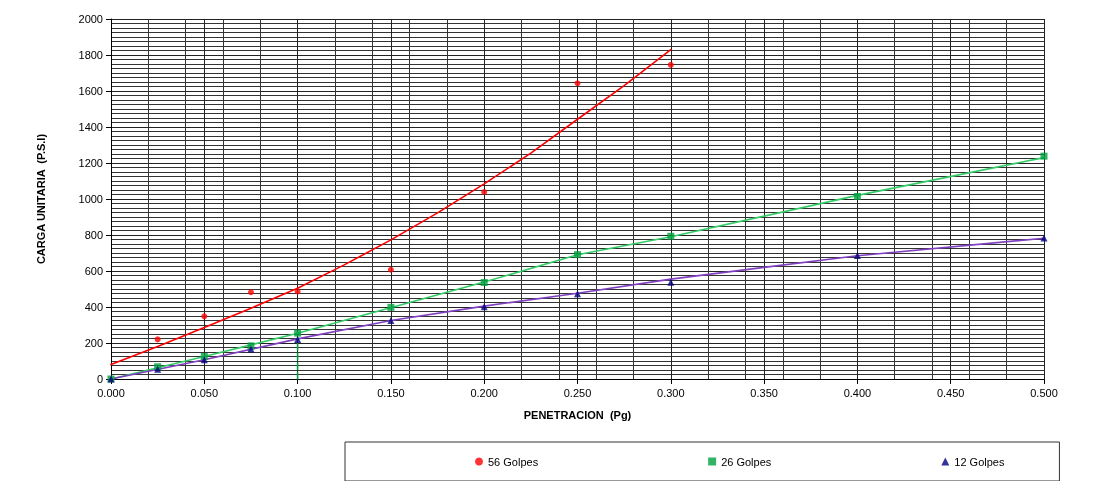 The image size is (1094, 489). What do you see at coordinates (90, 127) in the screenshot?
I see `y-tick-label: 1400` at bounding box center [90, 127].